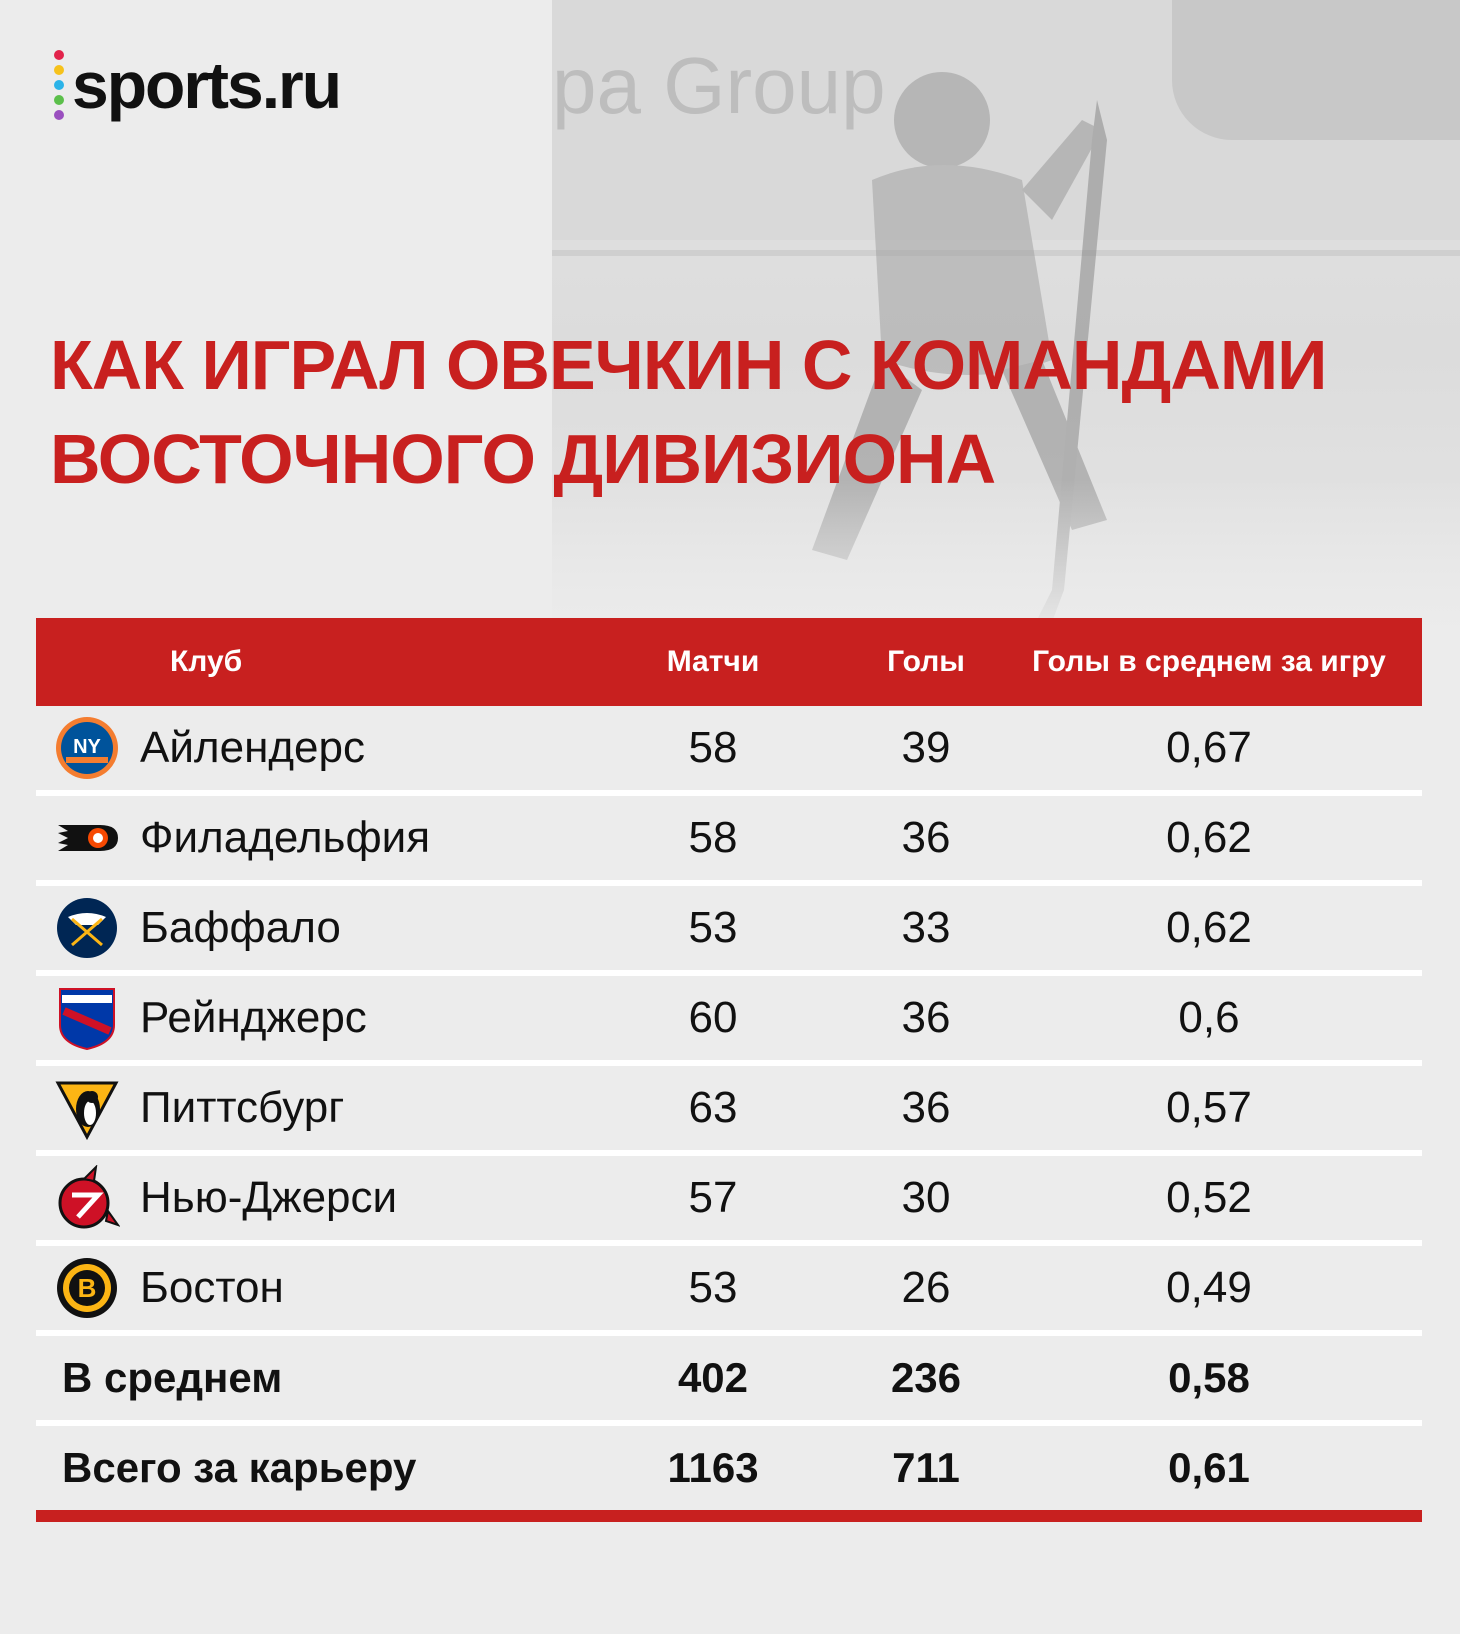 The width and height of the screenshot is (1460, 1634). I want to click on title-line-2: ВОСТОЧНОГО ДИВИЗИОНА, so click(523, 459).